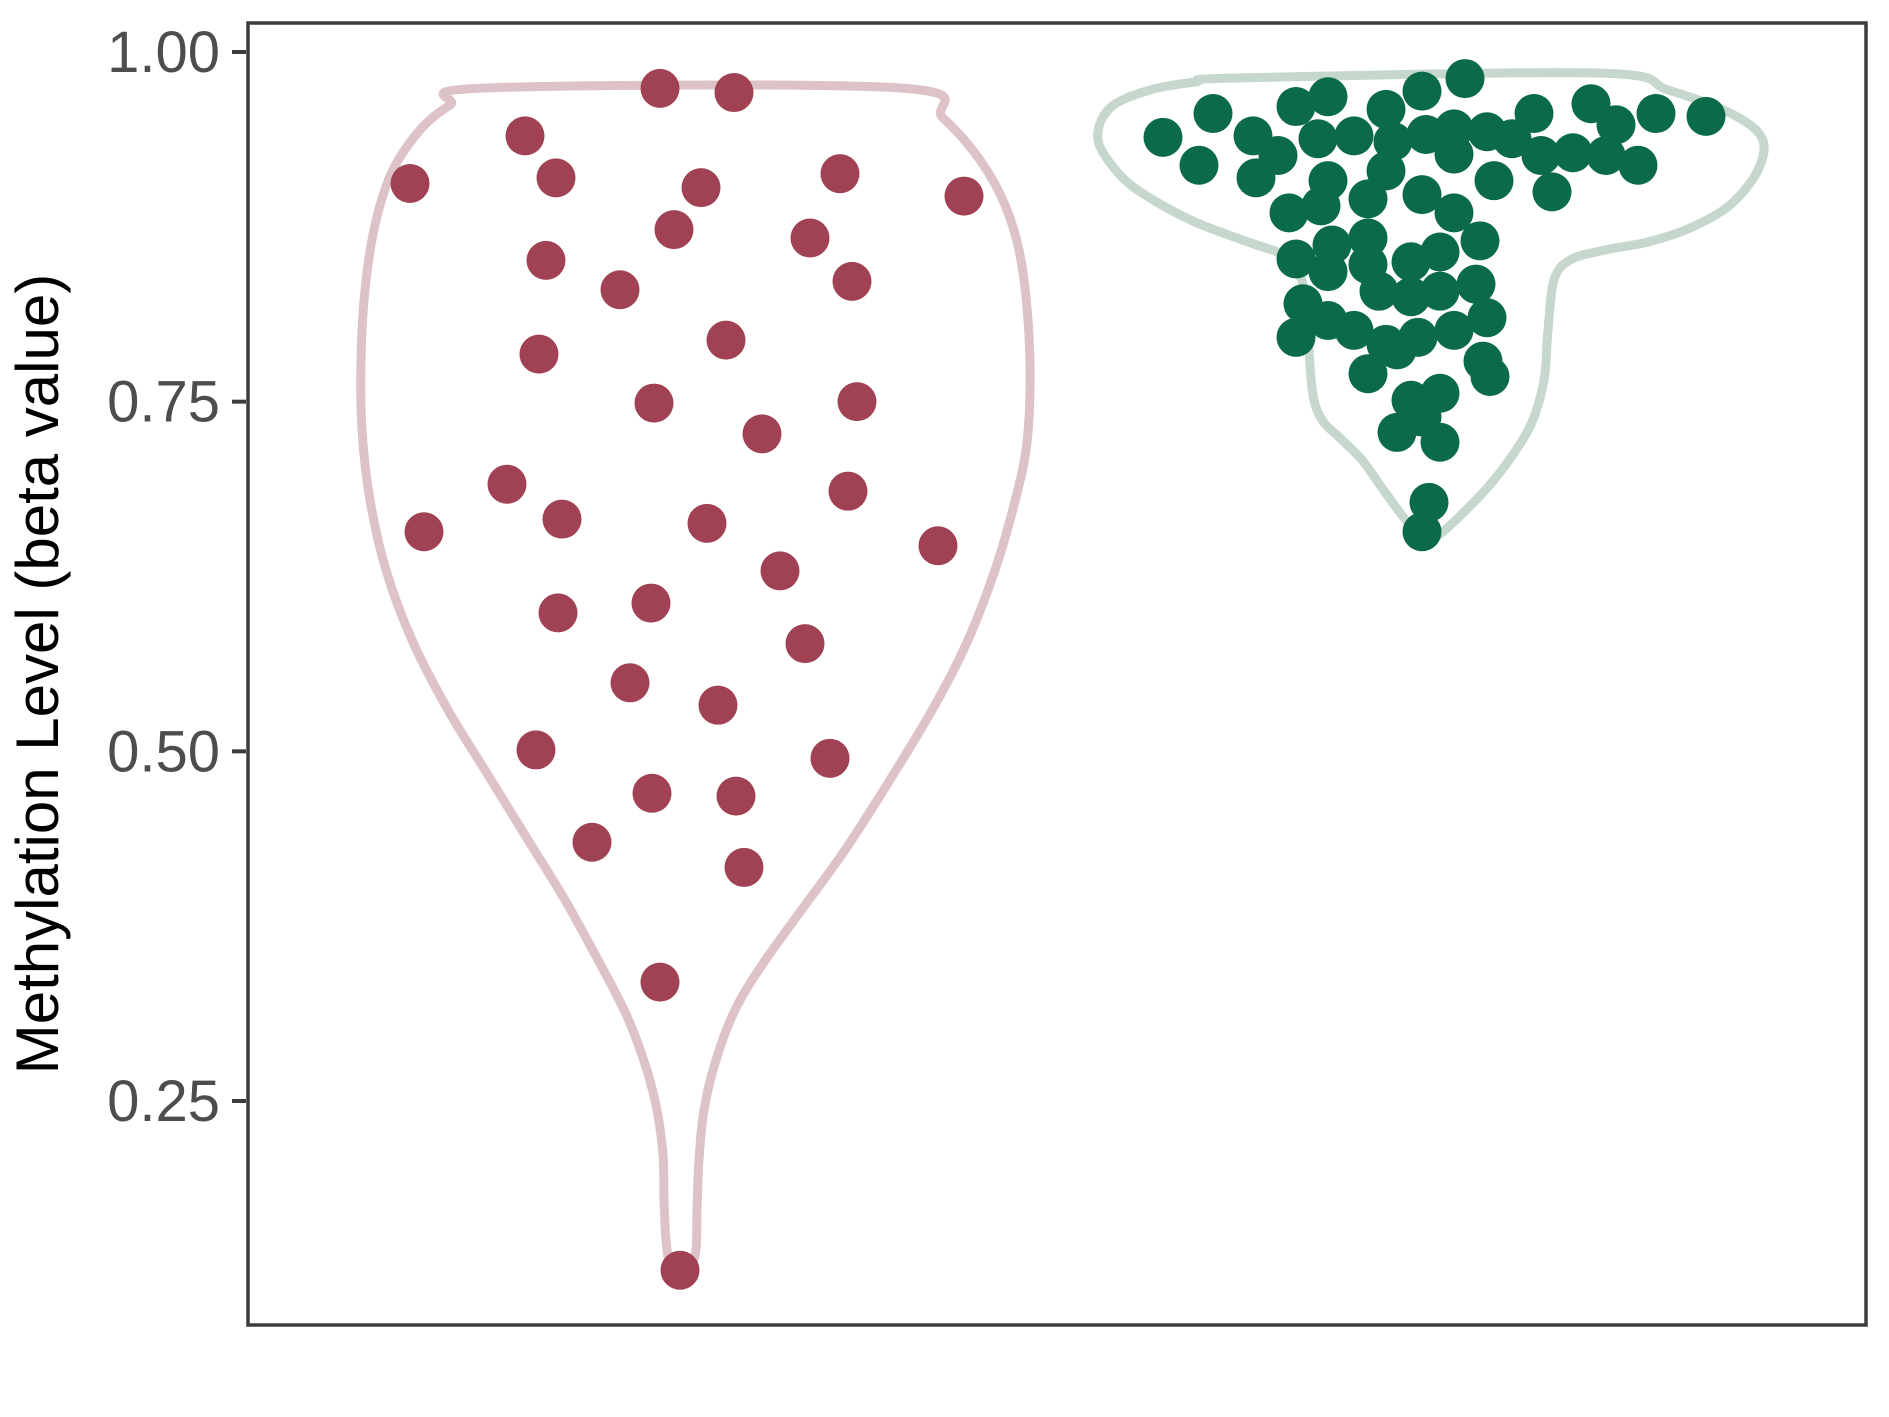 The image size is (1889, 1417). I want to click on y-axis-title: Methylation Level (beta value), so click(37, 674).